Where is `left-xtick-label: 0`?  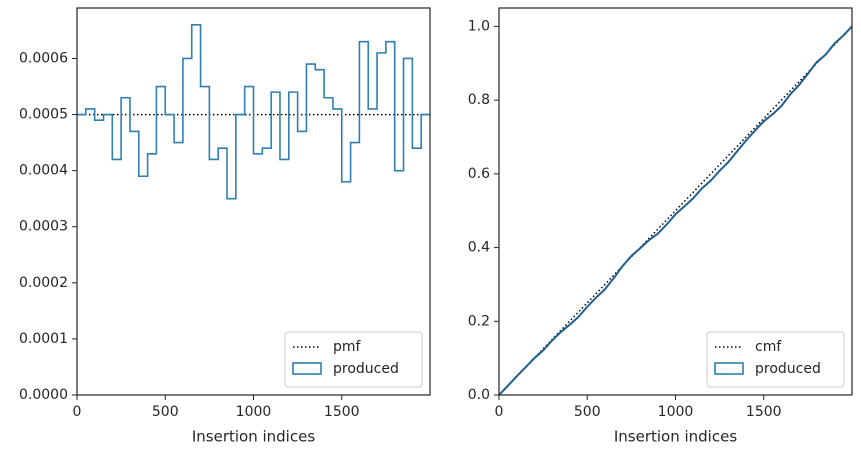 left-xtick-label: 0 is located at coordinates (77, 412).